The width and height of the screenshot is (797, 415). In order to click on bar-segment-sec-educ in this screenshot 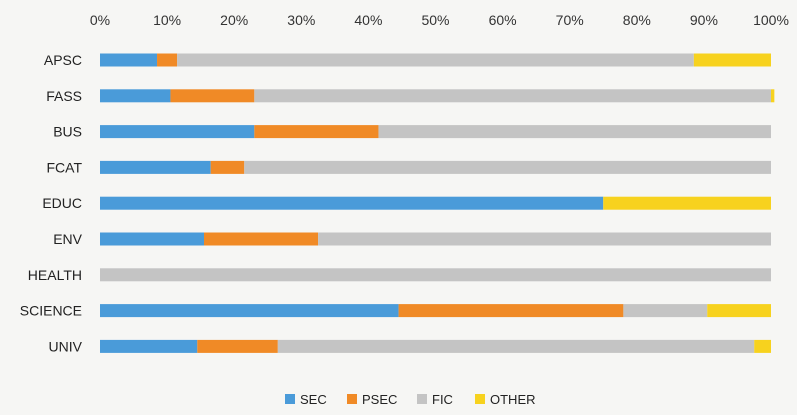, I will do `click(352, 203)`.